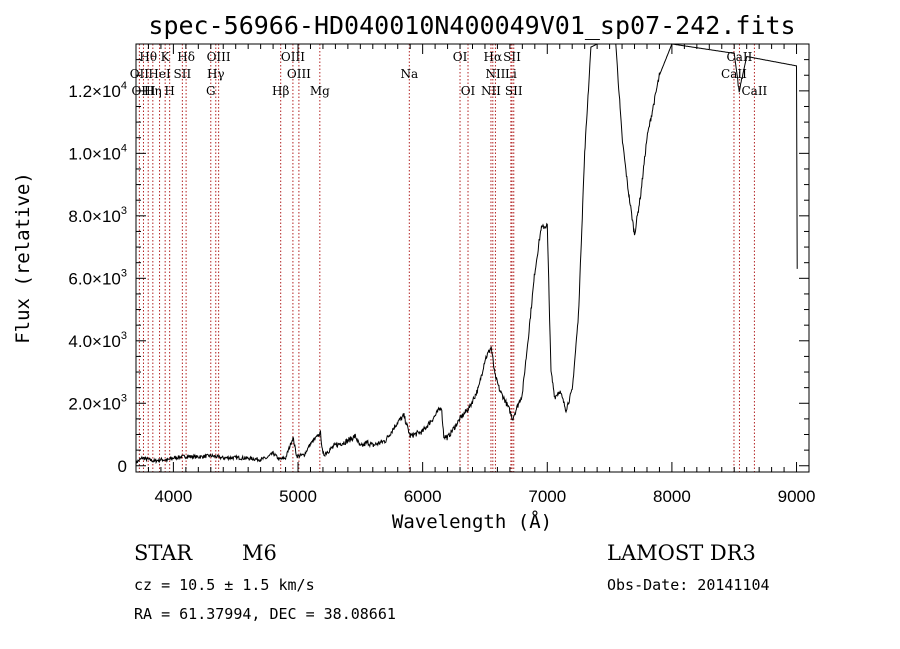  What do you see at coordinates (211, 91) in the screenshot?
I see `spectral-line-label: G` at bounding box center [211, 91].